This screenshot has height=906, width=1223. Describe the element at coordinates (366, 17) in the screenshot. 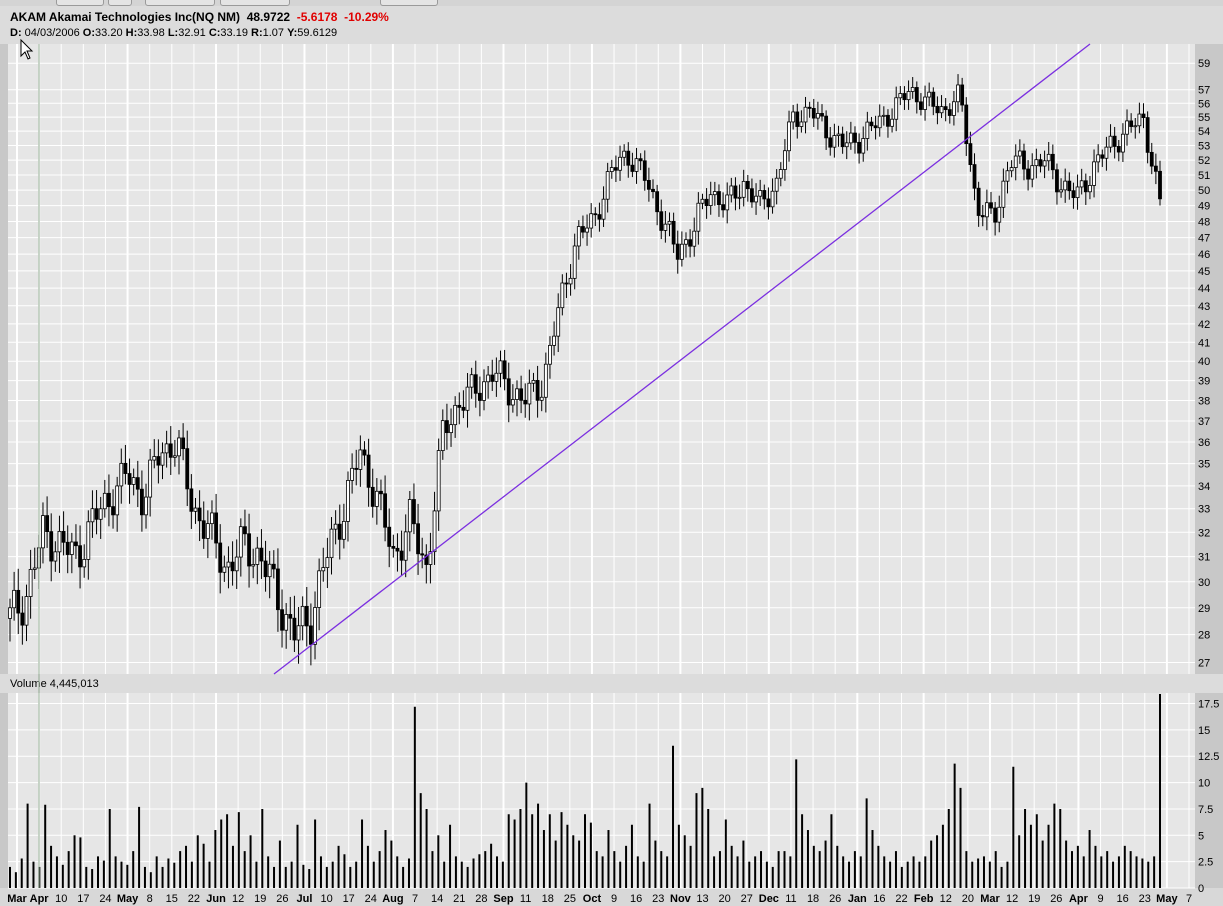

I see `price-change-pct: -10.29%` at that location.